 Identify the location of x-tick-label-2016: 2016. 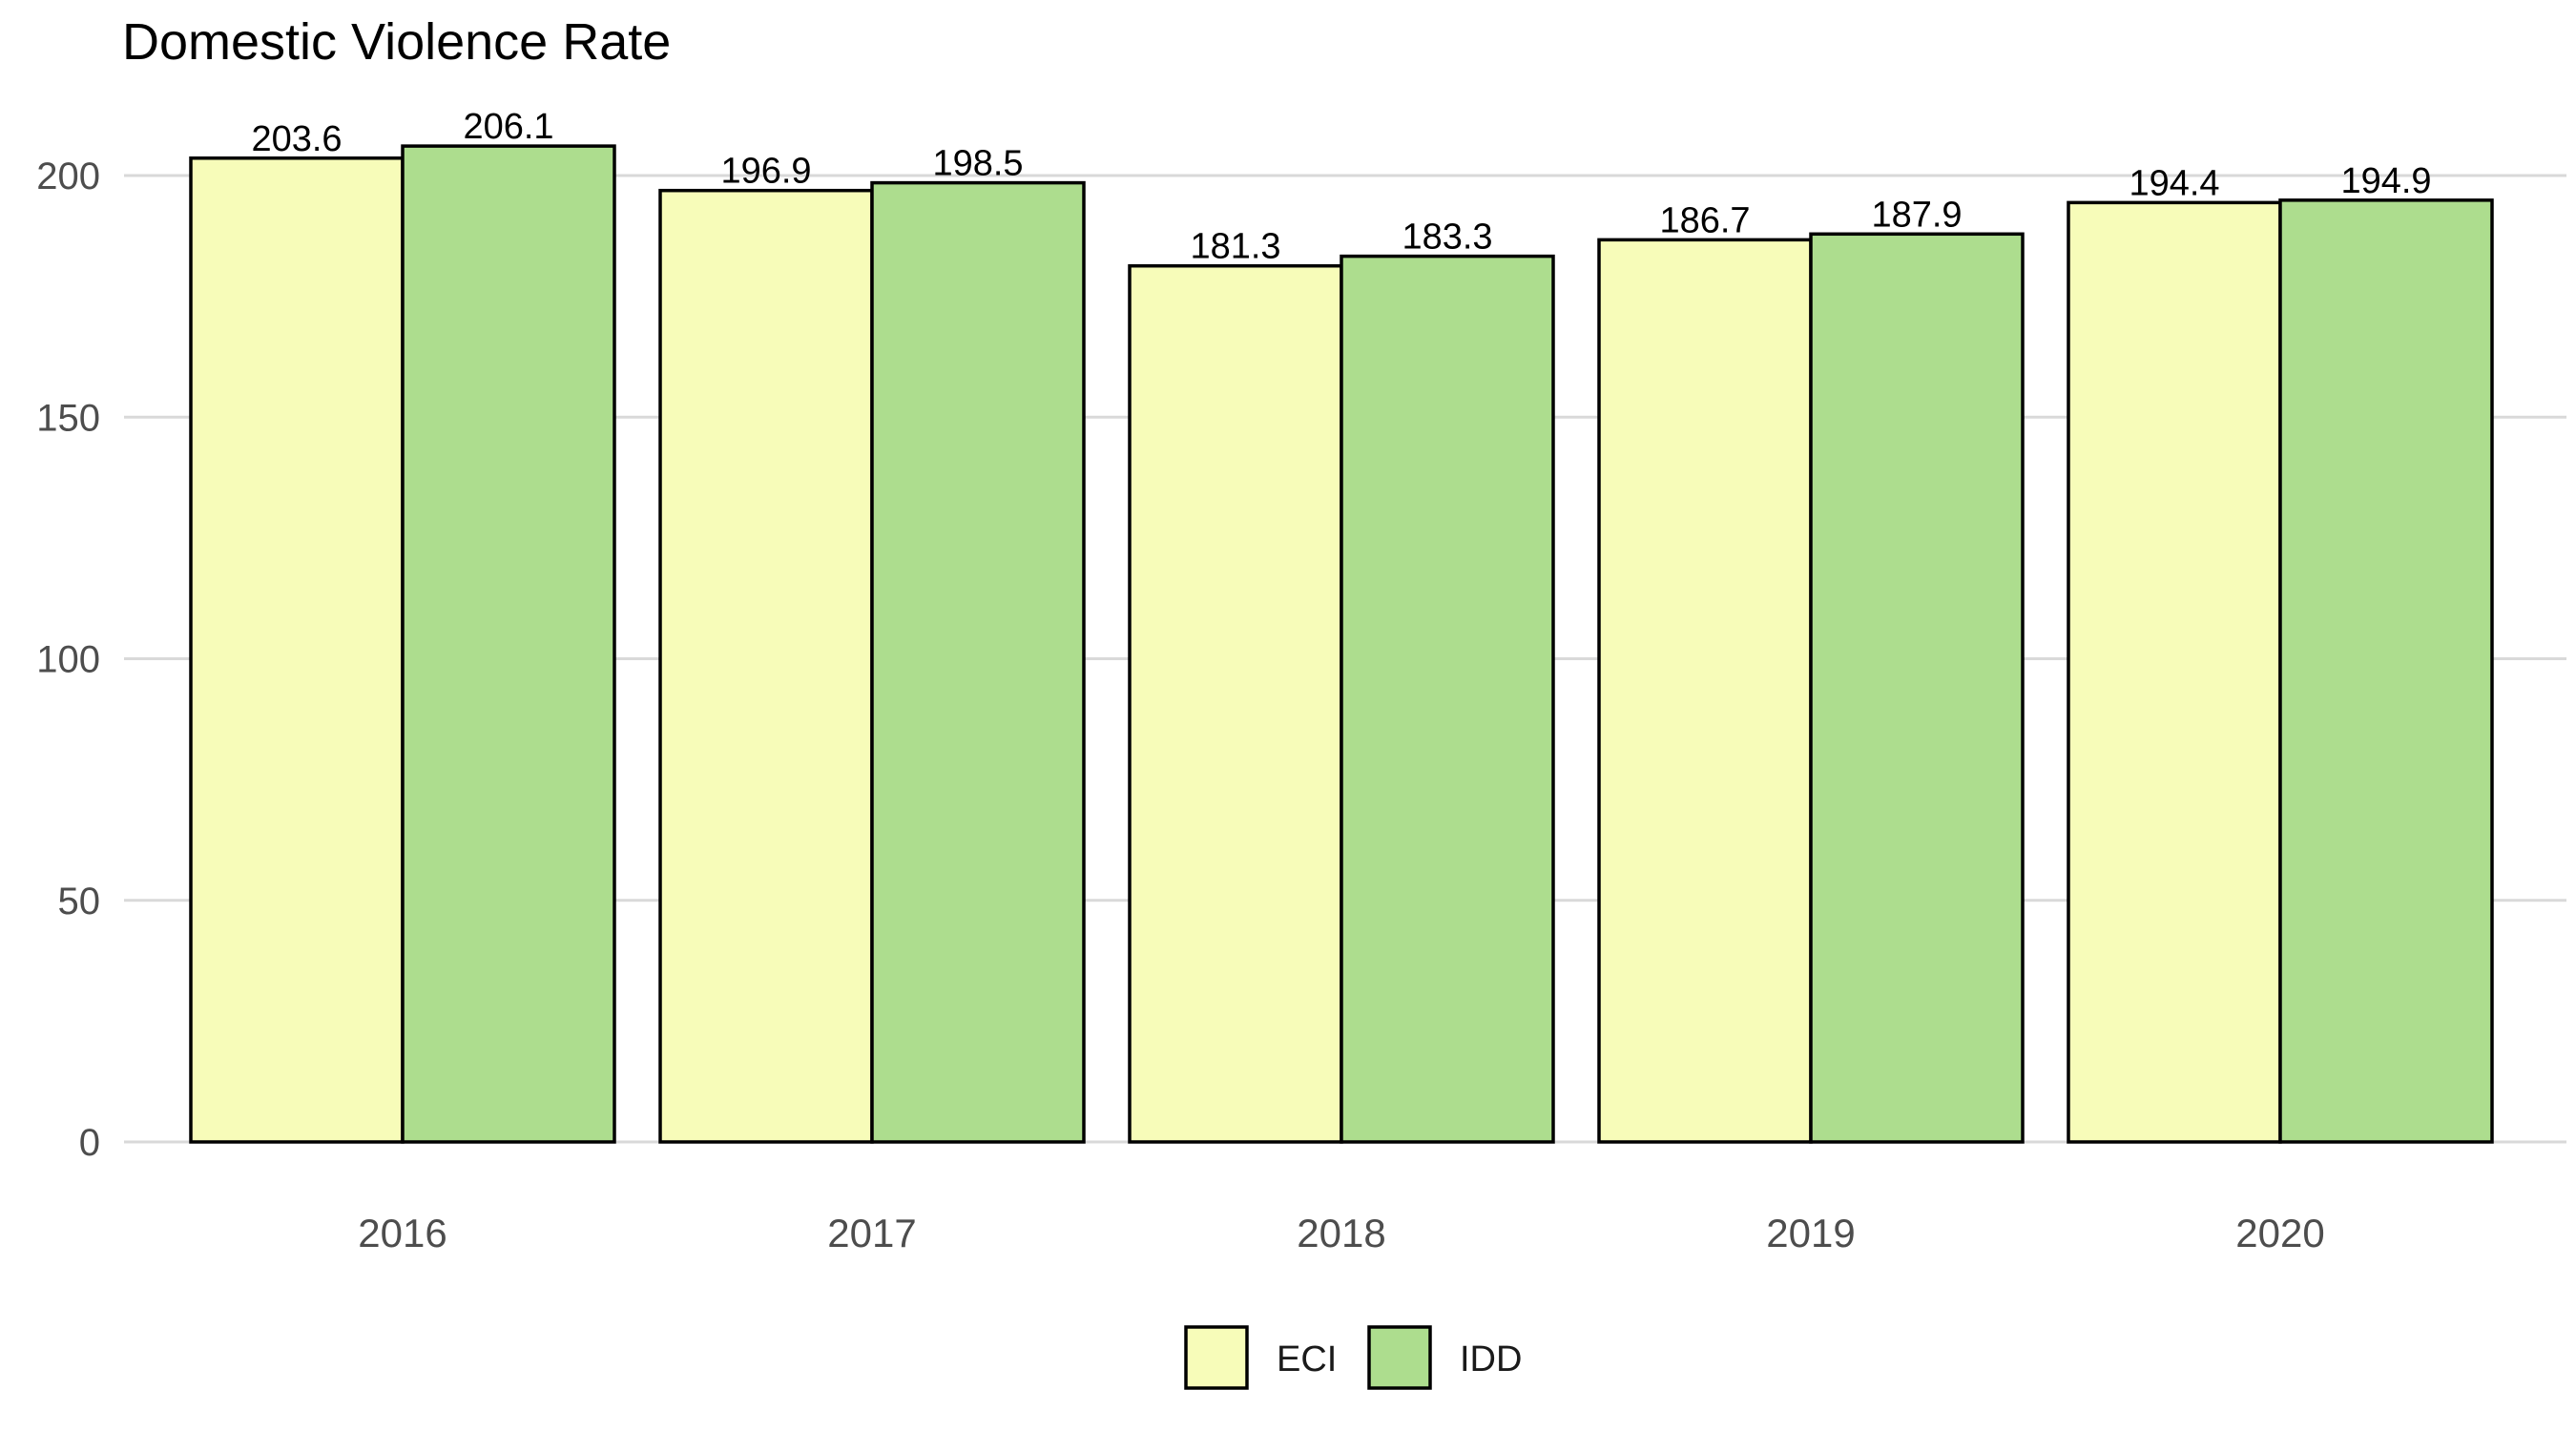
(402, 1233).